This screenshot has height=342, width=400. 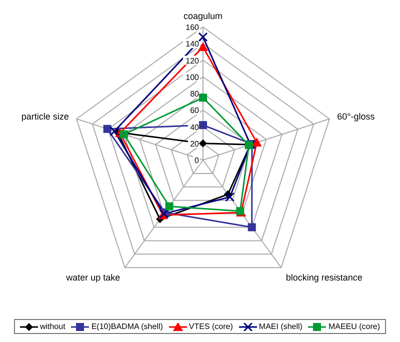 What do you see at coordinates (280, 326) in the screenshot?
I see `legend-label: MAEI (shell)` at bounding box center [280, 326].